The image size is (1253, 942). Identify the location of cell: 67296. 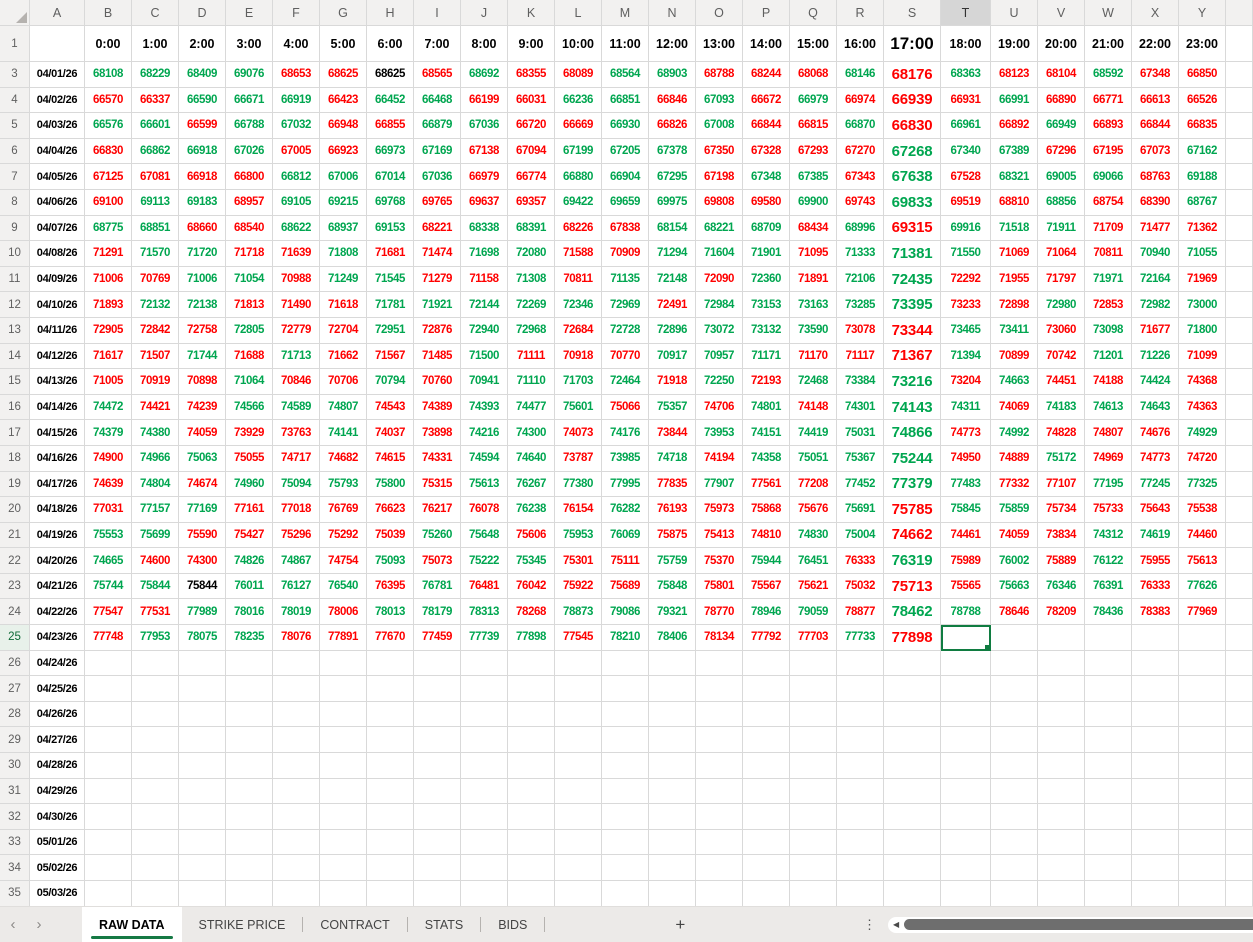
(1061, 151).